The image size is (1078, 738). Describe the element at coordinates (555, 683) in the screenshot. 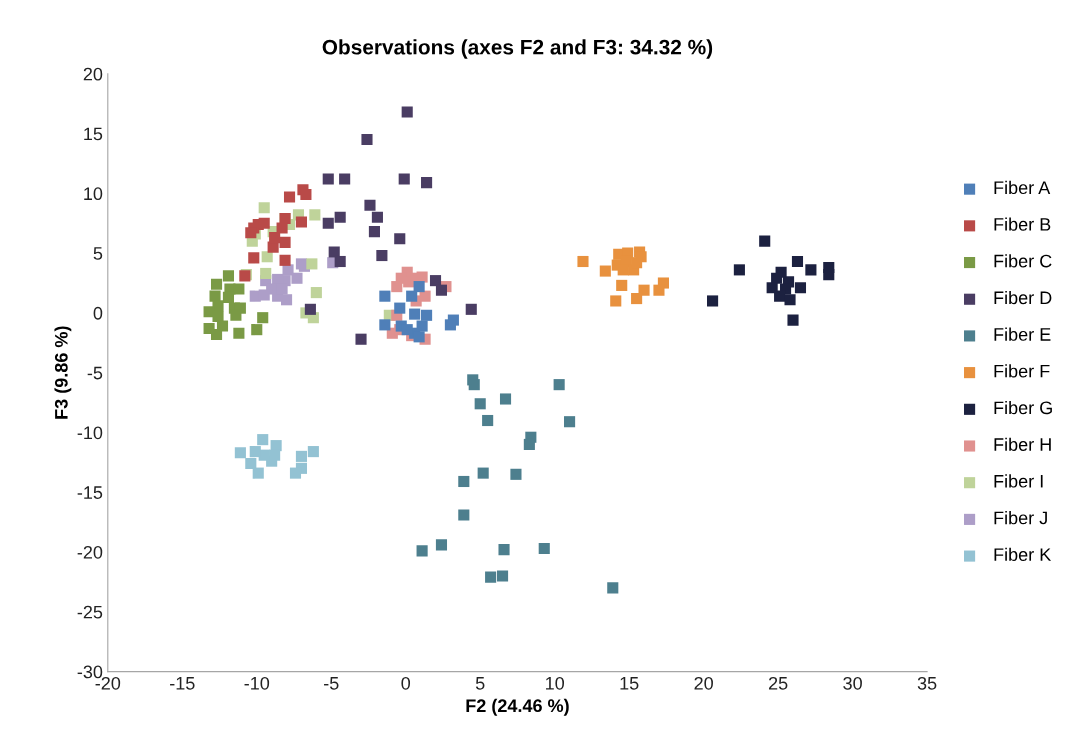

I see `x-tick-label: 10` at that location.